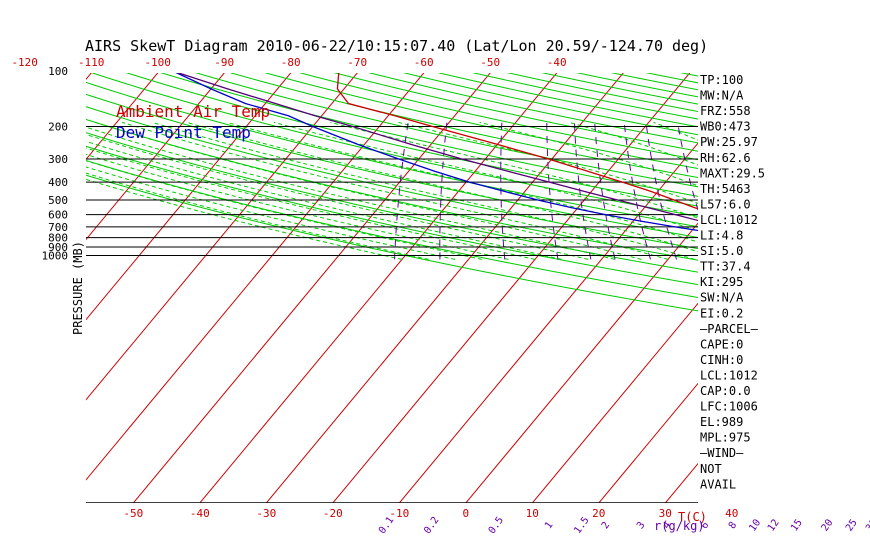 The width and height of the screenshot is (870, 560). What do you see at coordinates (598, 513) in the screenshot?
I see `bottom-temp-label: 20` at bounding box center [598, 513].